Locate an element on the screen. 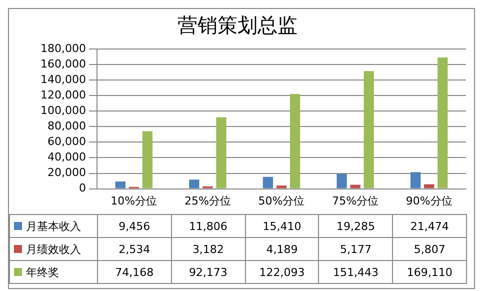  x-tick-label: 25%分位 is located at coordinates (207, 201).